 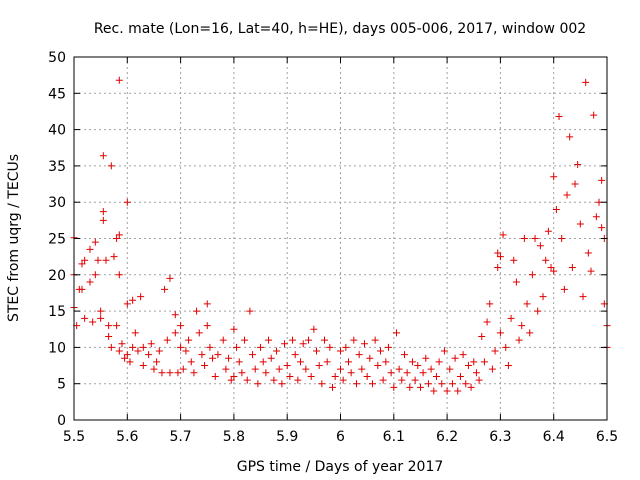 I want to click on x-tick-label: 6.2, so click(x=447, y=437).